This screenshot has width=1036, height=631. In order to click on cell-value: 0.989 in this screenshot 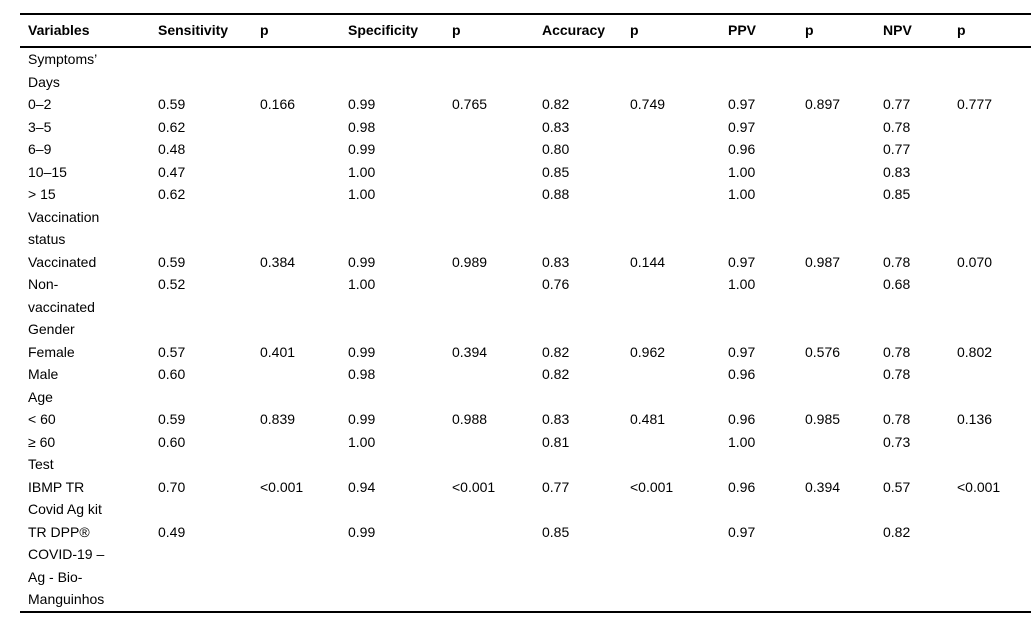, I will do `click(470, 261)`.